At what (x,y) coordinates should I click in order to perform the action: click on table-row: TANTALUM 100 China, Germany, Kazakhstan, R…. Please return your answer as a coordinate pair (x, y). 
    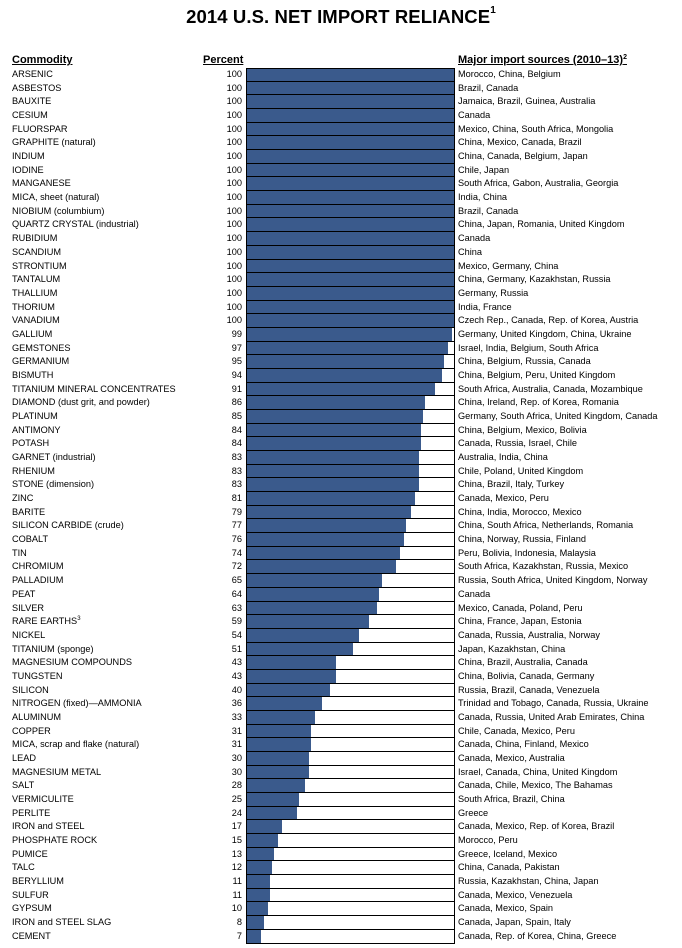
    Looking at the image, I should click on (341, 280).